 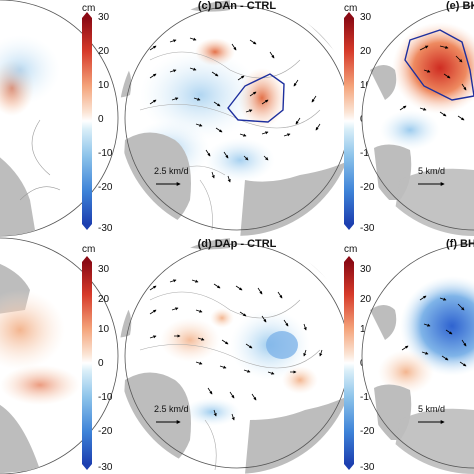 I want to click on cb-rb-tick-m20: -20, so click(x=367, y=431).